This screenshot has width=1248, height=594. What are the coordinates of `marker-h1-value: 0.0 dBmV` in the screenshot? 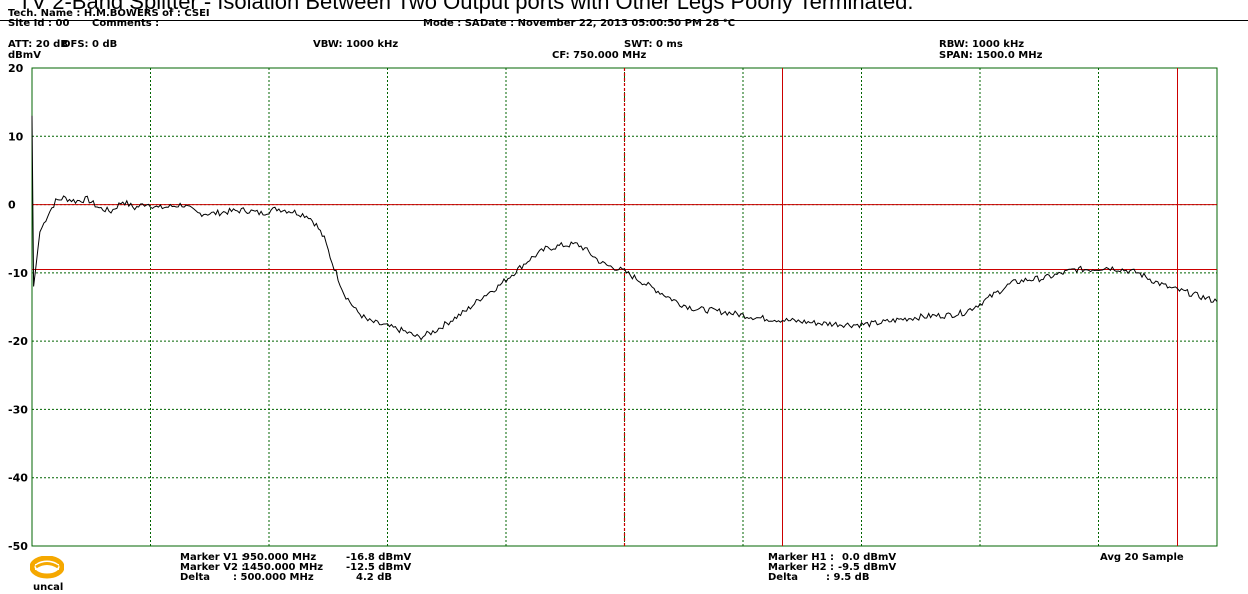 It's located at (869, 557).